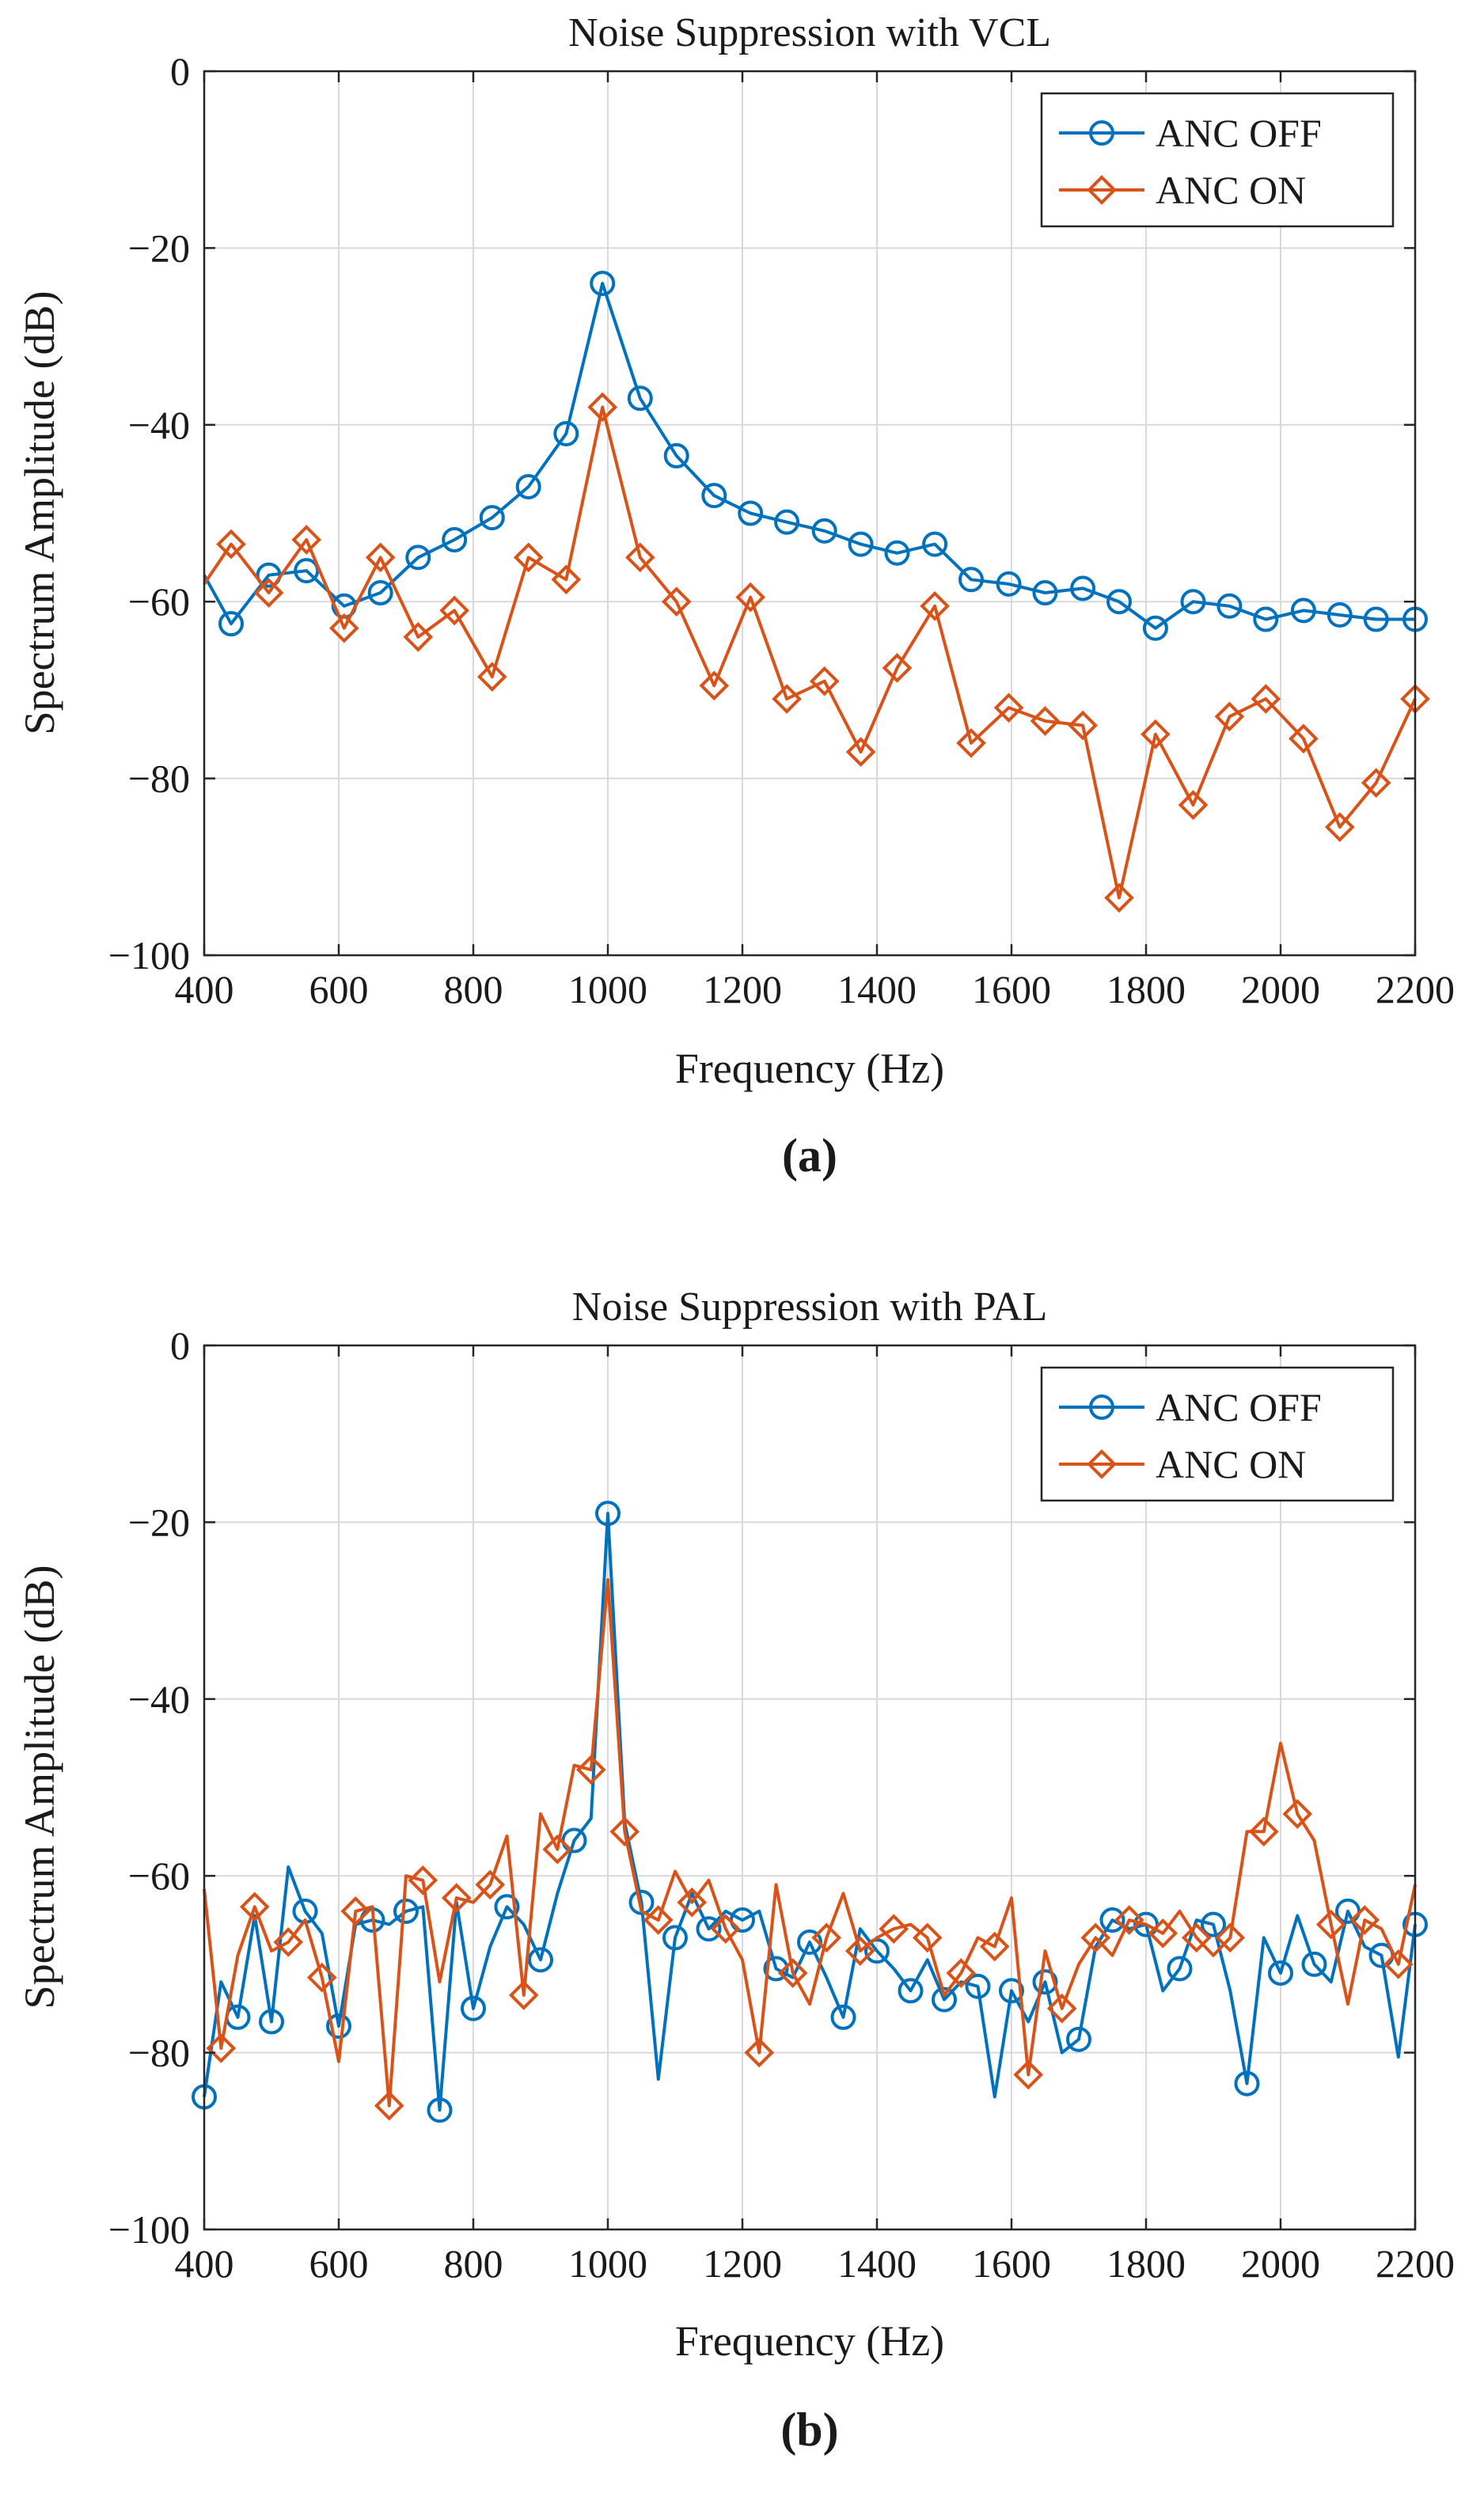 This screenshot has width=1484, height=2493. Describe the element at coordinates (607, 2263) in the screenshot. I see `x-tick-label: 1000` at that location.